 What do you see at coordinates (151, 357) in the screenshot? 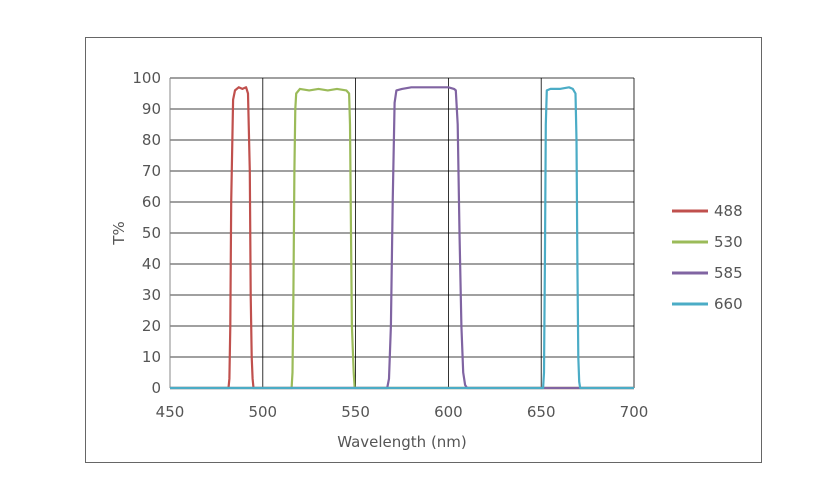
I see `y-tick-label-10: 10` at bounding box center [151, 357].